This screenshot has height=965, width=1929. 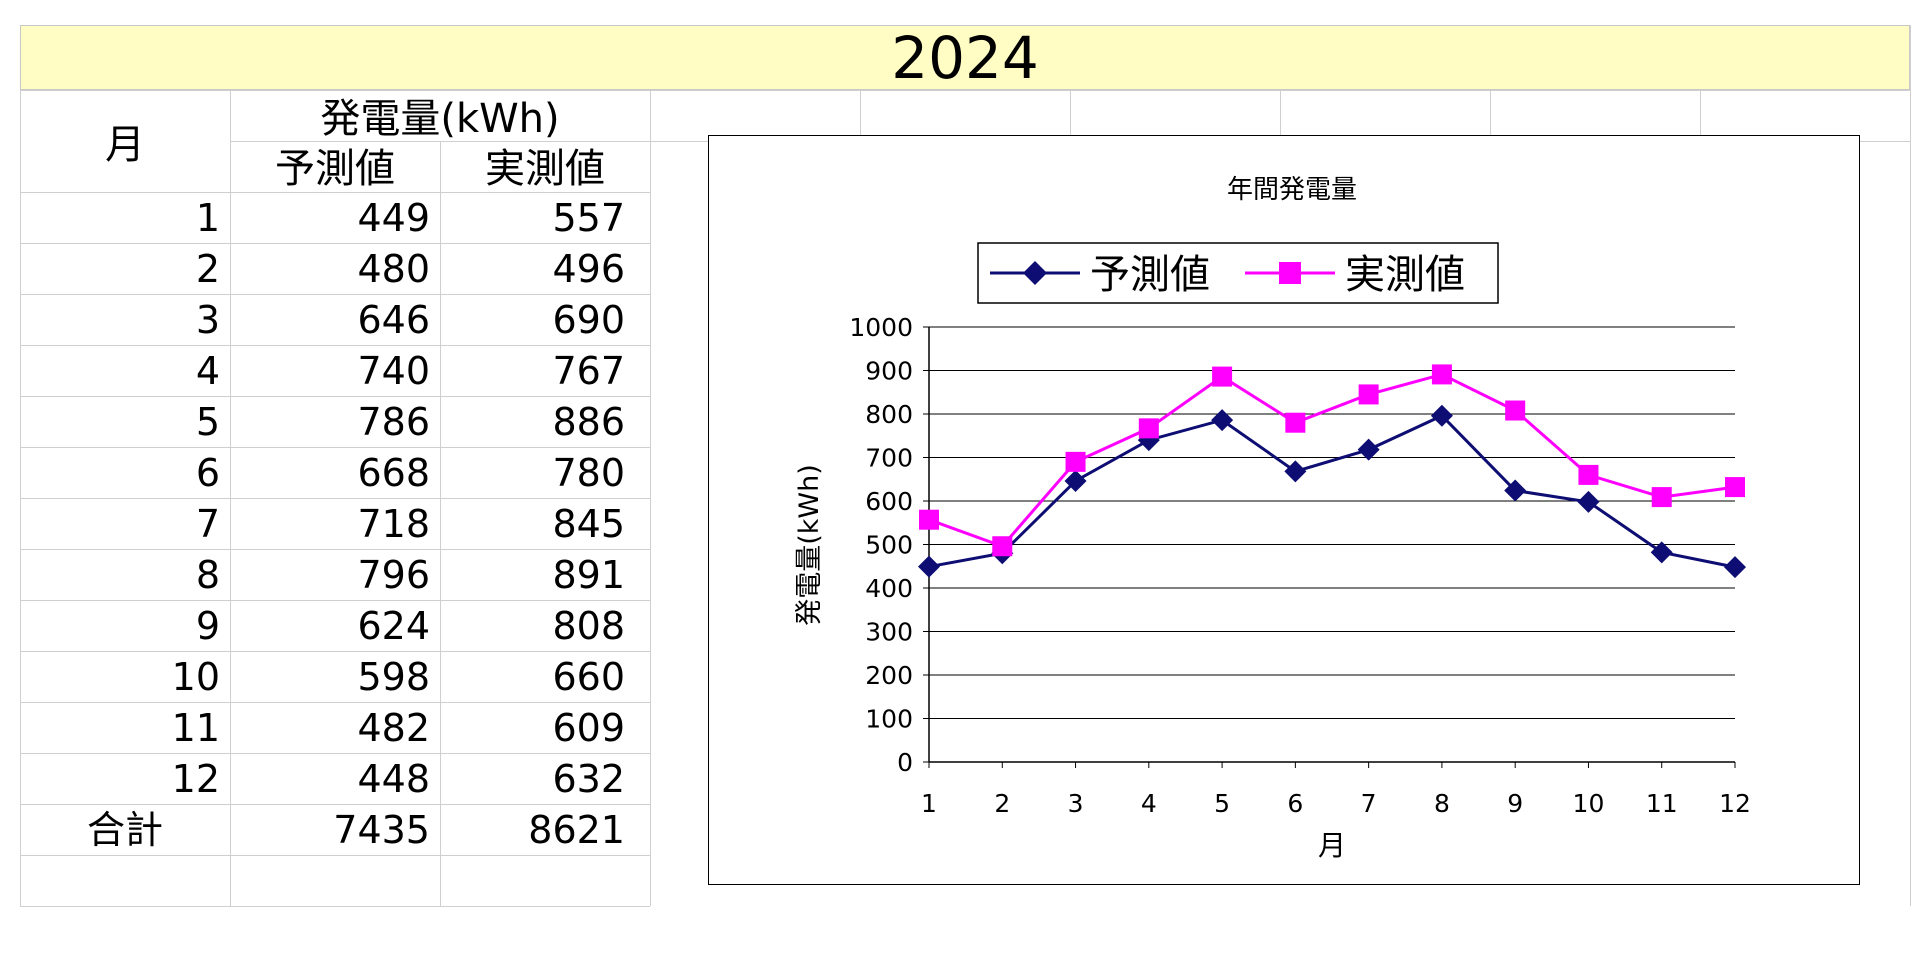 I want to click on total-label: 合計, so click(x=124, y=830).